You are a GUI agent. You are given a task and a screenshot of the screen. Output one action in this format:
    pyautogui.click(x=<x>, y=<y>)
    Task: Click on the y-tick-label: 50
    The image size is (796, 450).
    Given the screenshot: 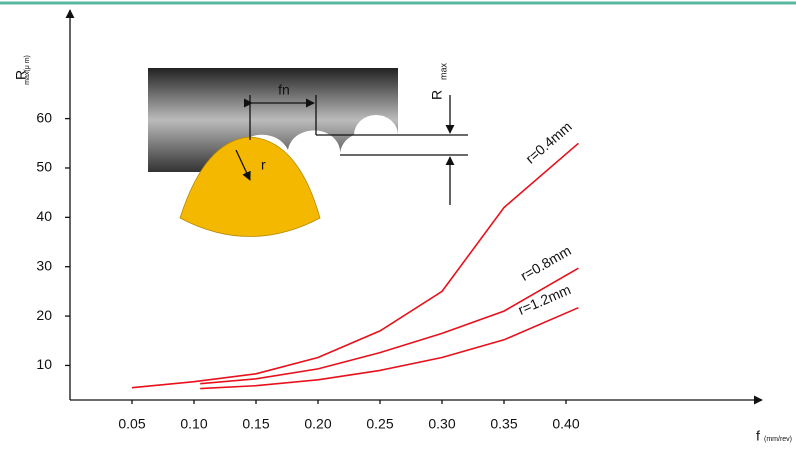 What is the action you would take?
    pyautogui.click(x=44, y=167)
    